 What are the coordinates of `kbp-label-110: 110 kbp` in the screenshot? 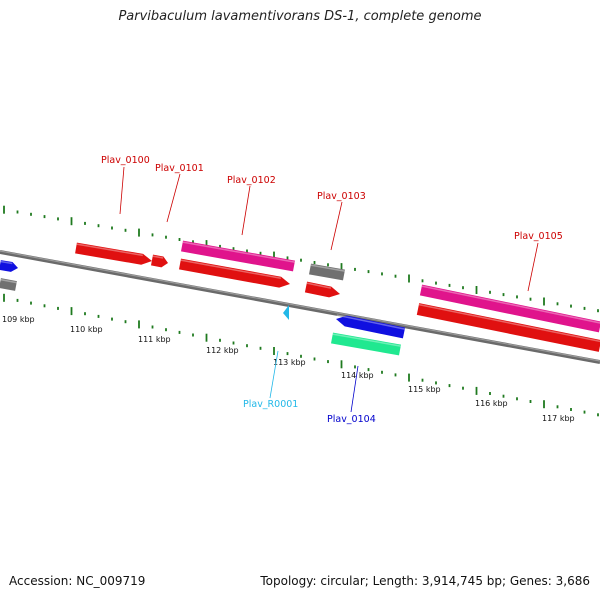 It's located at (86, 329).